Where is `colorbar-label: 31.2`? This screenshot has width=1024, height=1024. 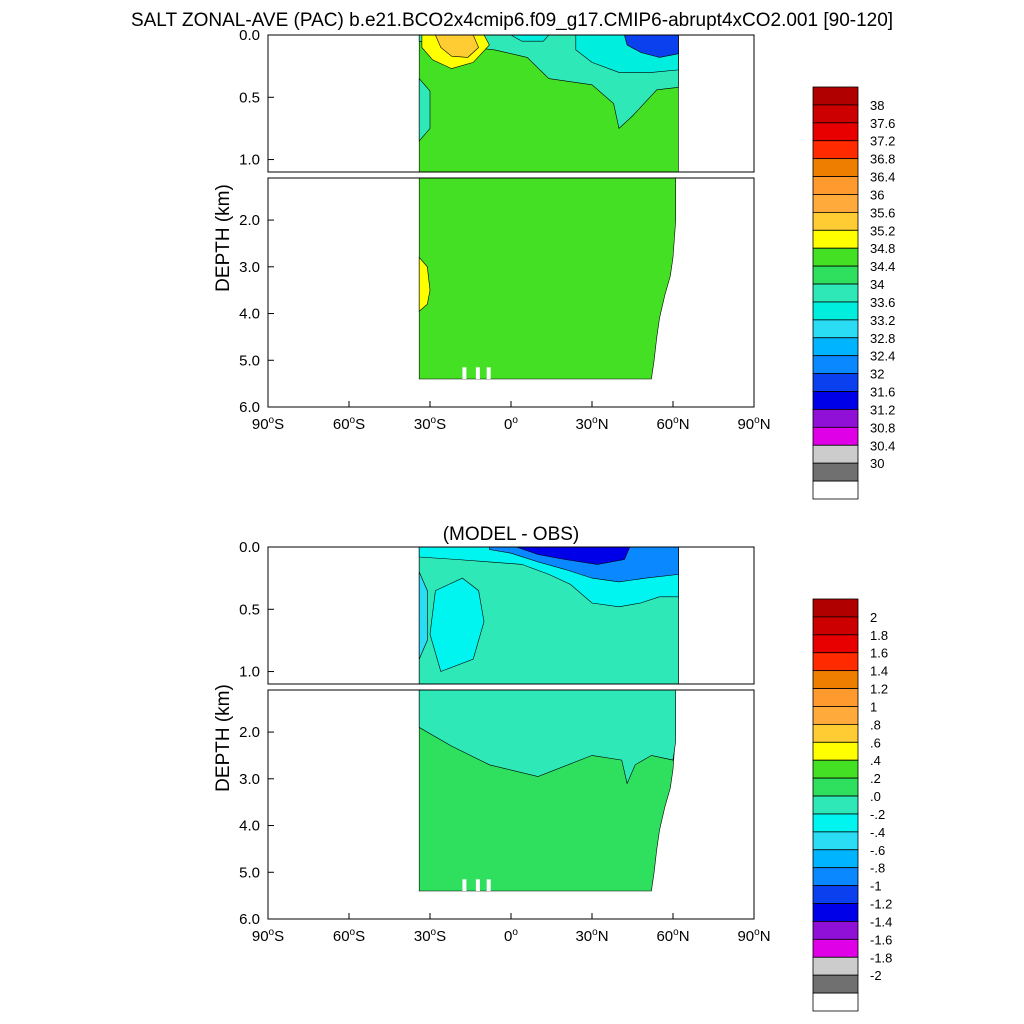
colorbar-label: 31.2 is located at coordinates (882, 409).